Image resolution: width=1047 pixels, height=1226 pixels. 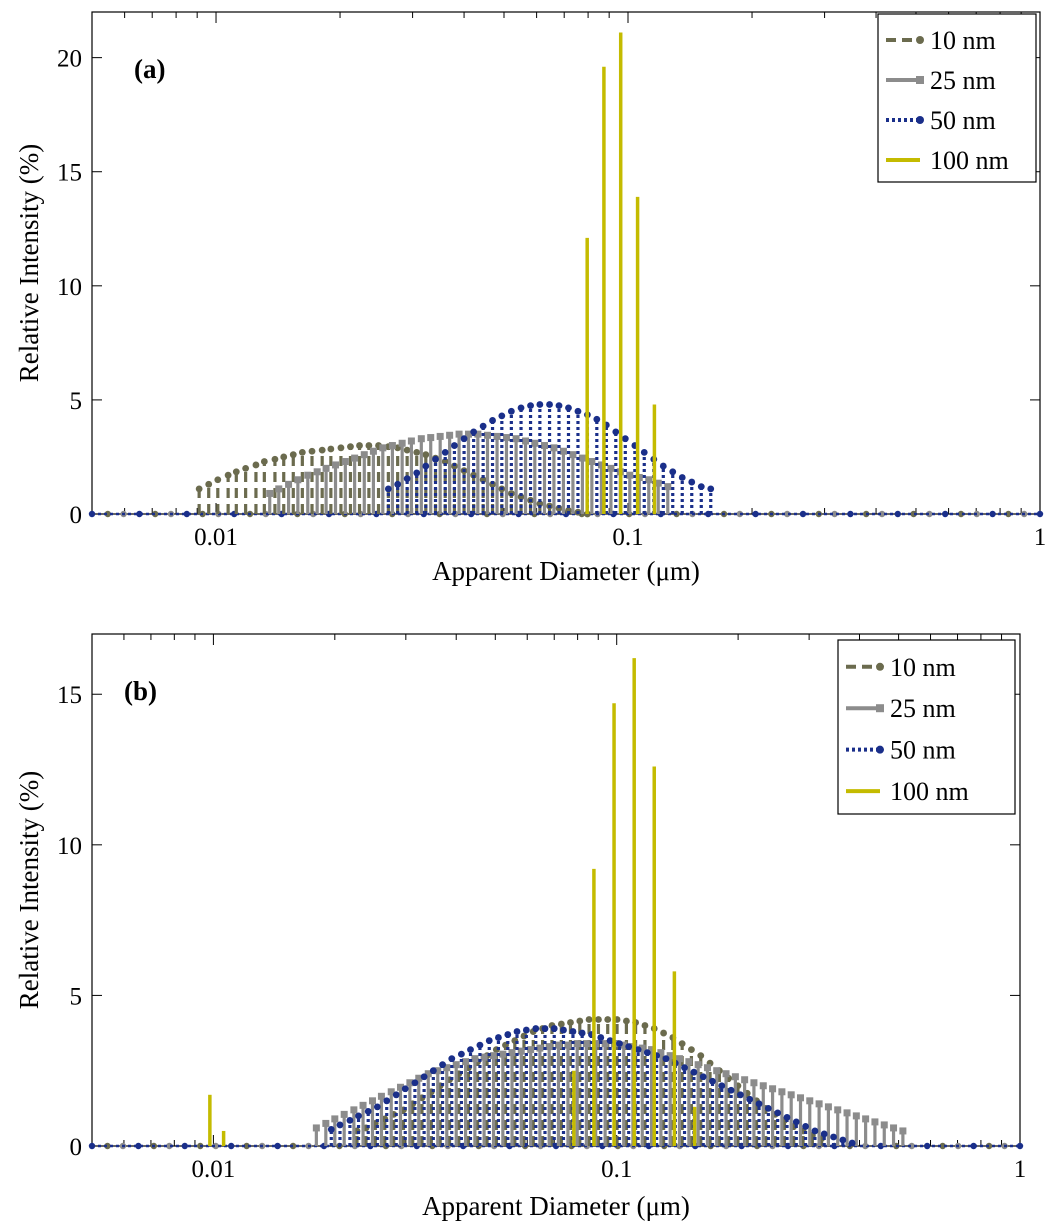 What do you see at coordinates (549, 457) in the screenshot?
I see `series-50-nm` at bounding box center [549, 457].